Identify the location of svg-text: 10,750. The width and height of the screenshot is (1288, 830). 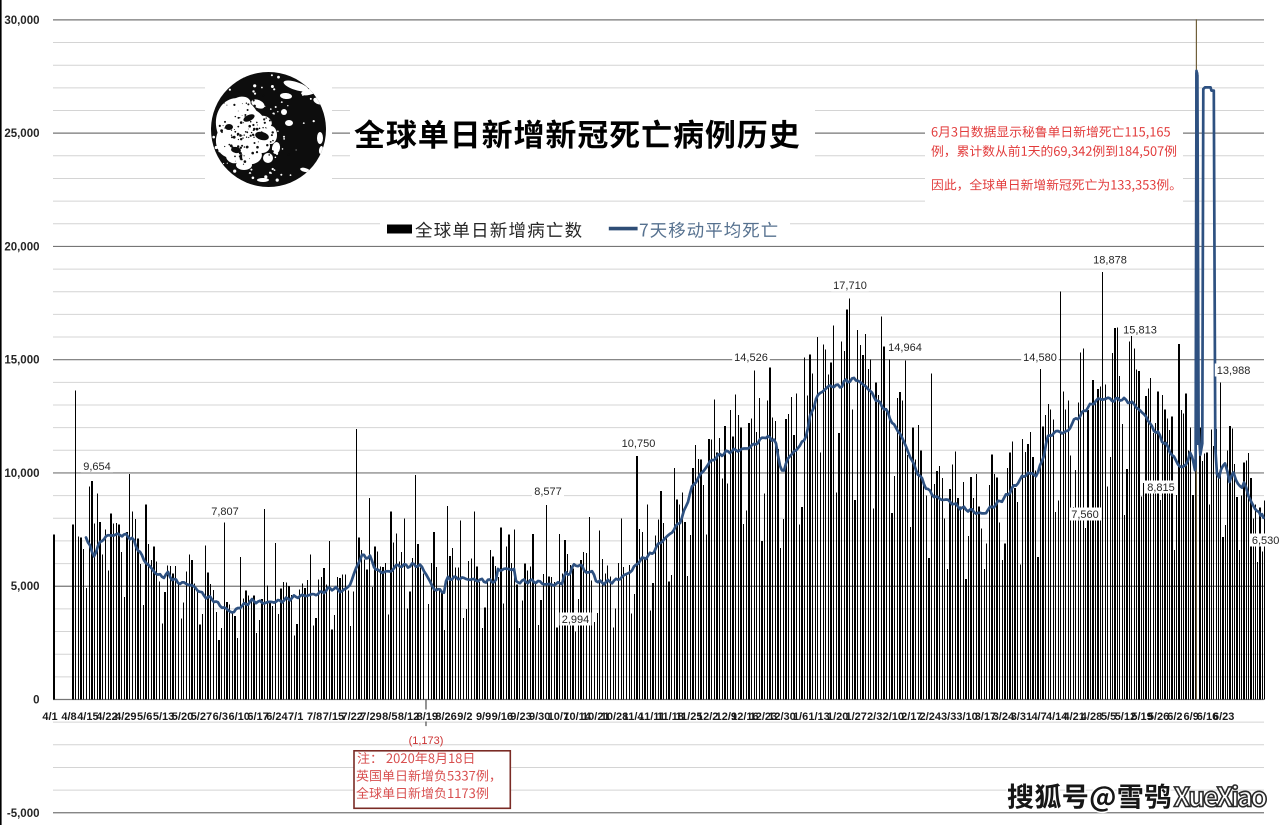
(639, 444).